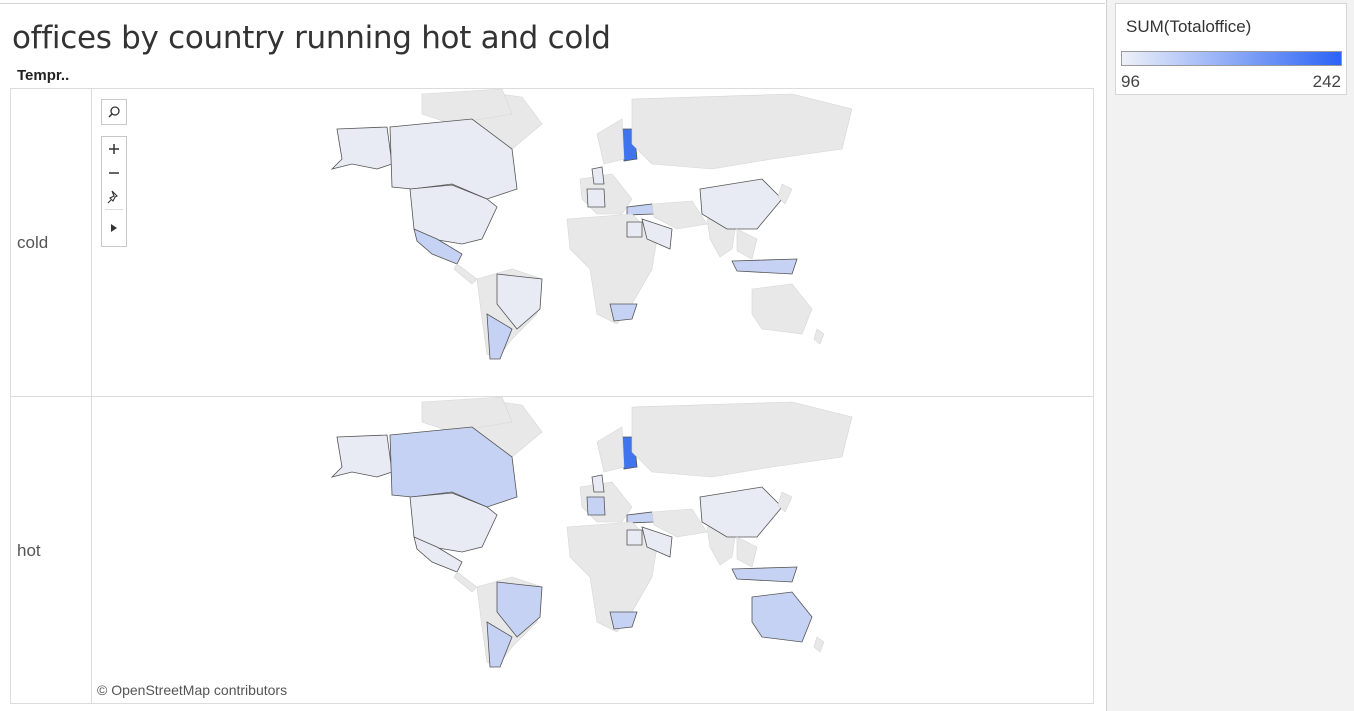 This screenshot has height=711, width=1354. What do you see at coordinates (114, 228) in the screenshot?
I see `expand-arrow-icon` at bounding box center [114, 228].